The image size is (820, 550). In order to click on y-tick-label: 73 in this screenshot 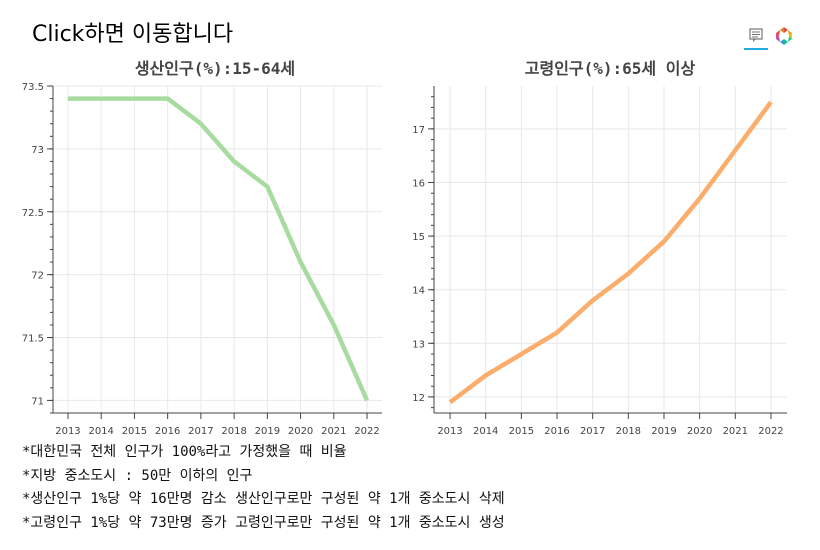, I will do `click(37, 150)`.